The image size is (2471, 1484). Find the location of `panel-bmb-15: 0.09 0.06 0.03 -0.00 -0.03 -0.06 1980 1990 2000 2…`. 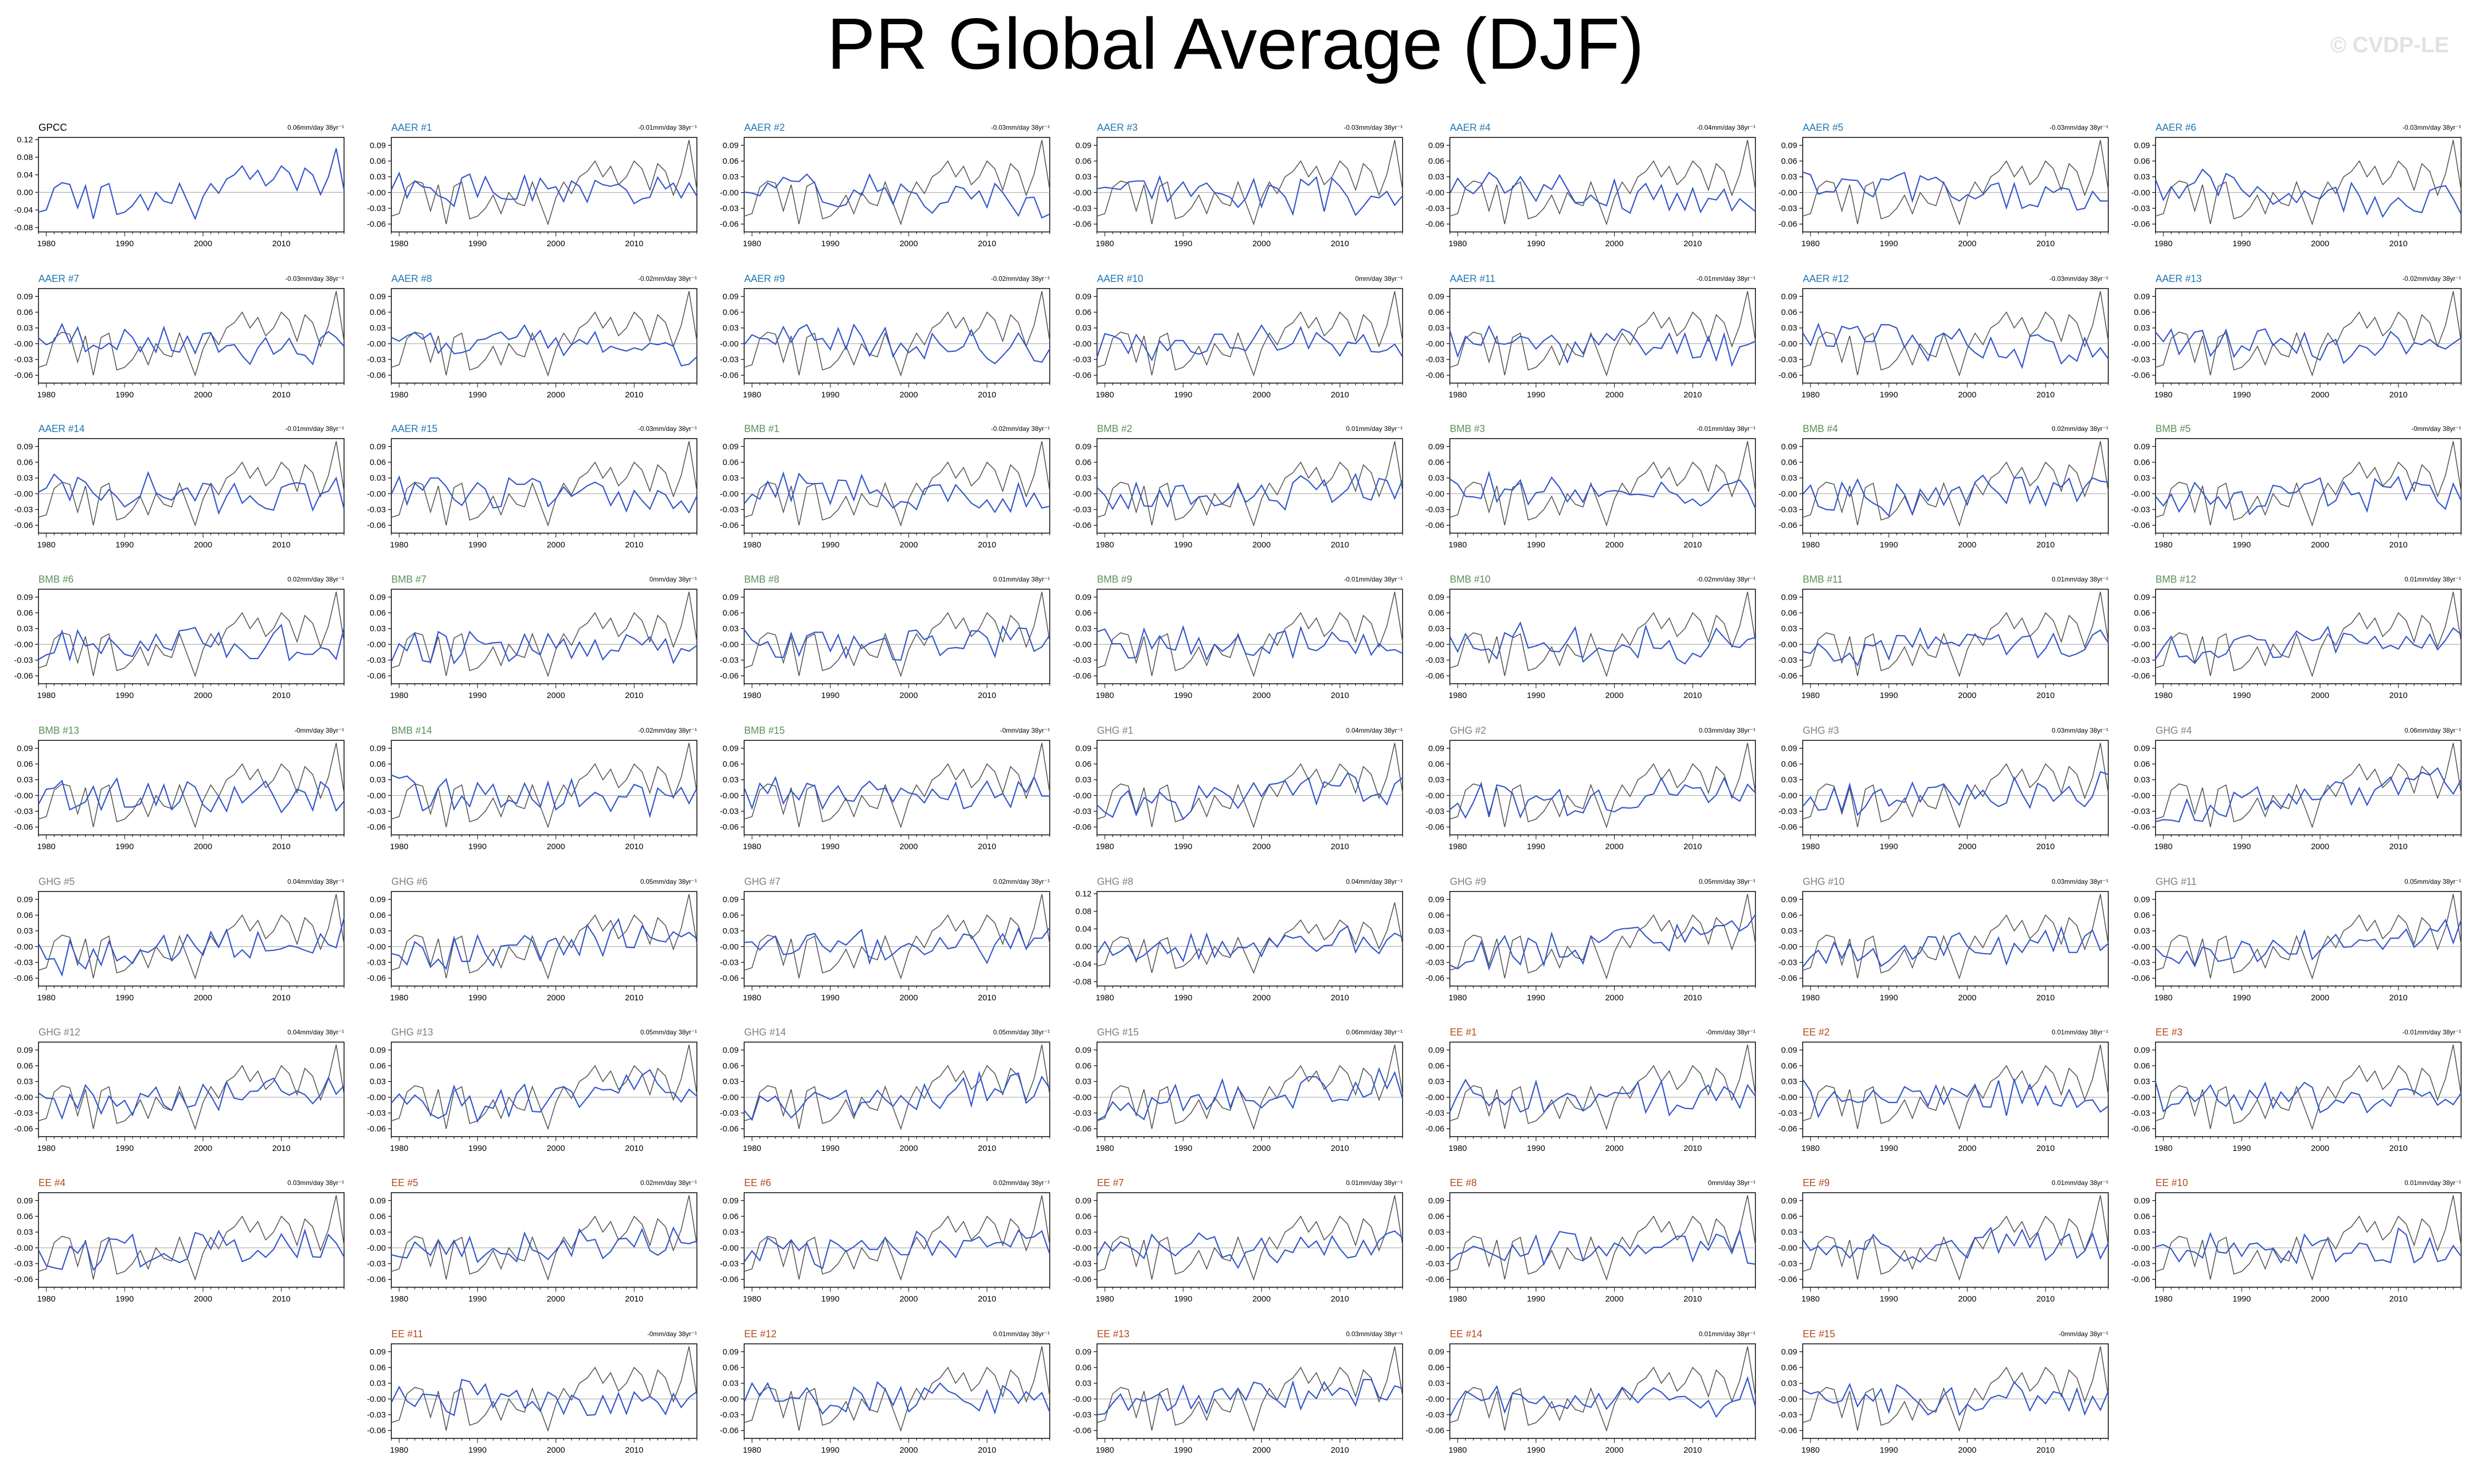

panel-bmb-15: 0.09 0.06 0.03 -0.00 -0.03 -0.06 1980 1990 2000 2… is located at coordinates (885, 788).